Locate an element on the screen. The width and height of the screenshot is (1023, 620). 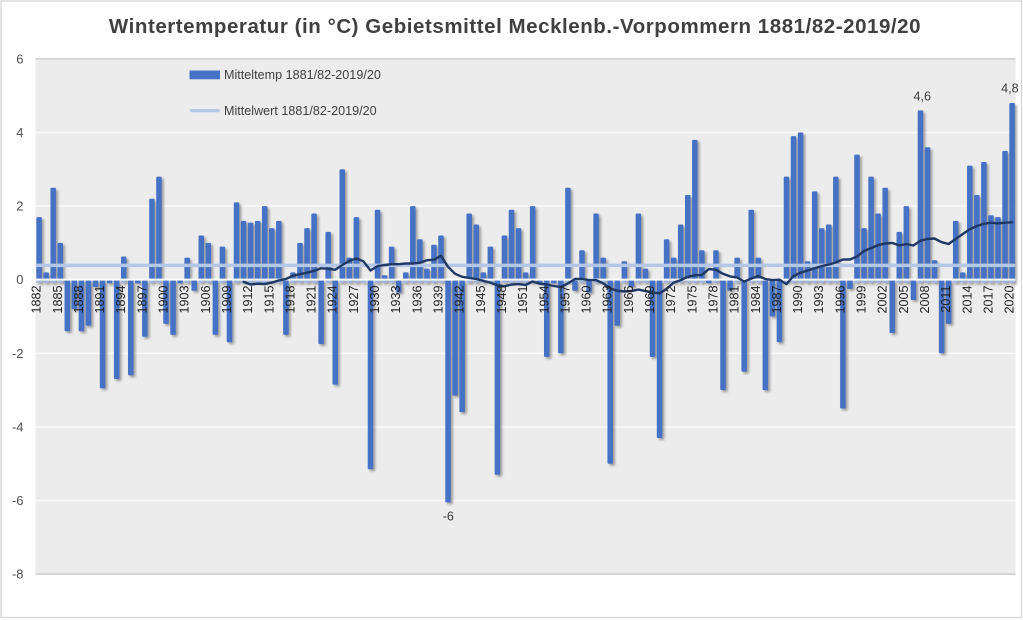
svg-text: 1987 is located at coordinates (777, 300).